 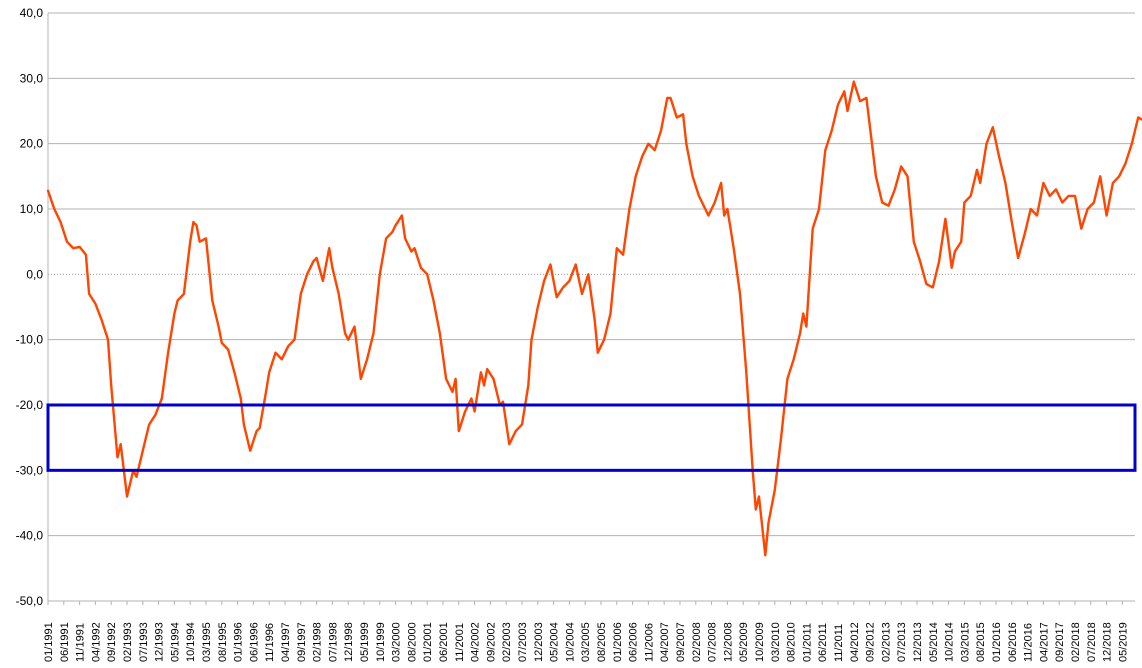 I want to click on highlight-band, so click(x=591, y=437).